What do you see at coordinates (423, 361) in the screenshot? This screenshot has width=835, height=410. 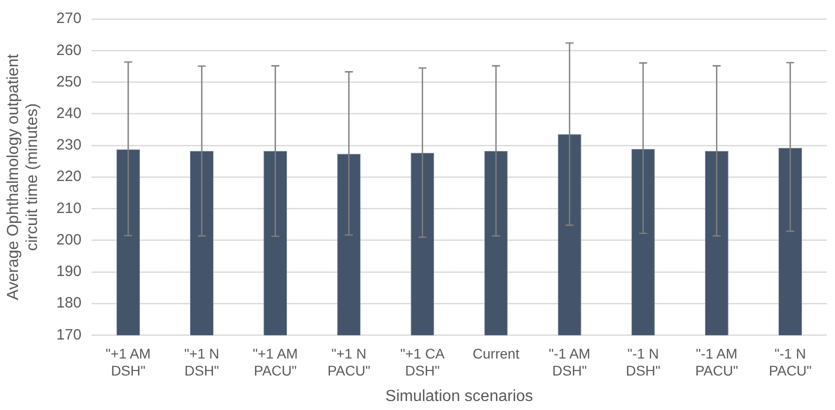 I see `x-tick-label: "+1 CA DSH"` at bounding box center [423, 361].